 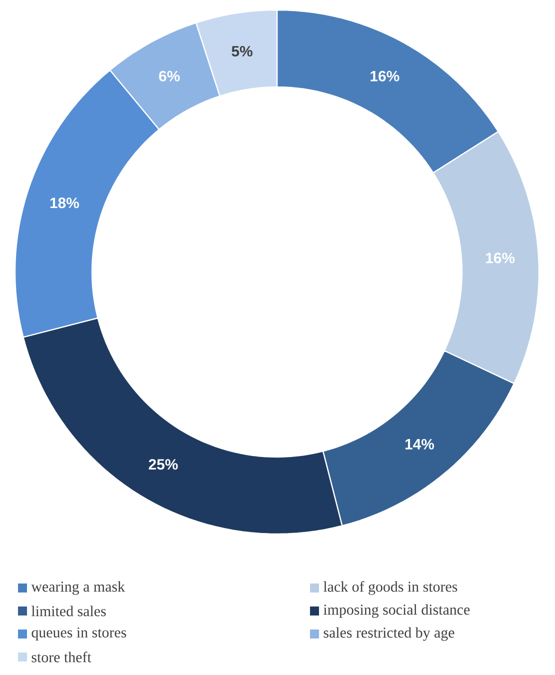 I want to click on data-label: 18%, so click(x=64, y=203).